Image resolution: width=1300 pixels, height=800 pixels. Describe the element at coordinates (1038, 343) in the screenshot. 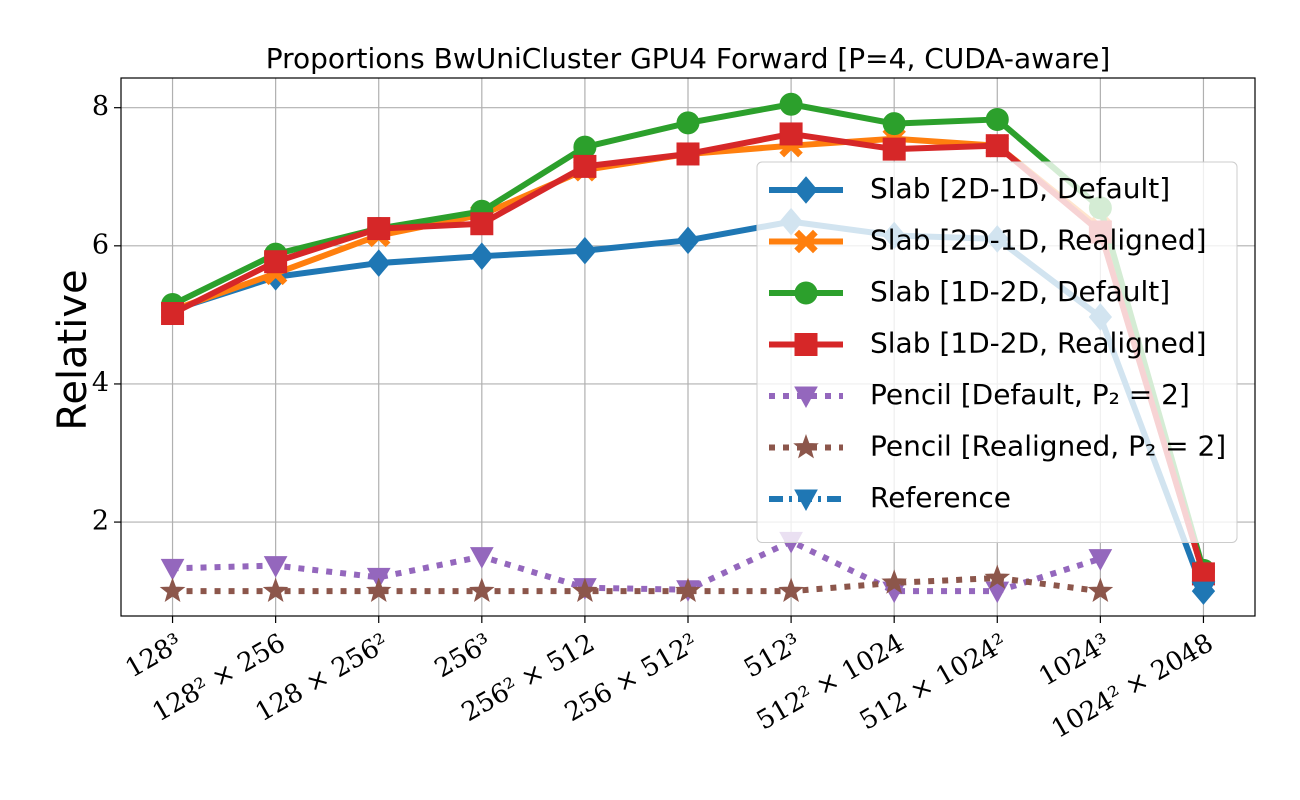

I see `legend-label: Slab [1D-2D, Realigned]` at that location.